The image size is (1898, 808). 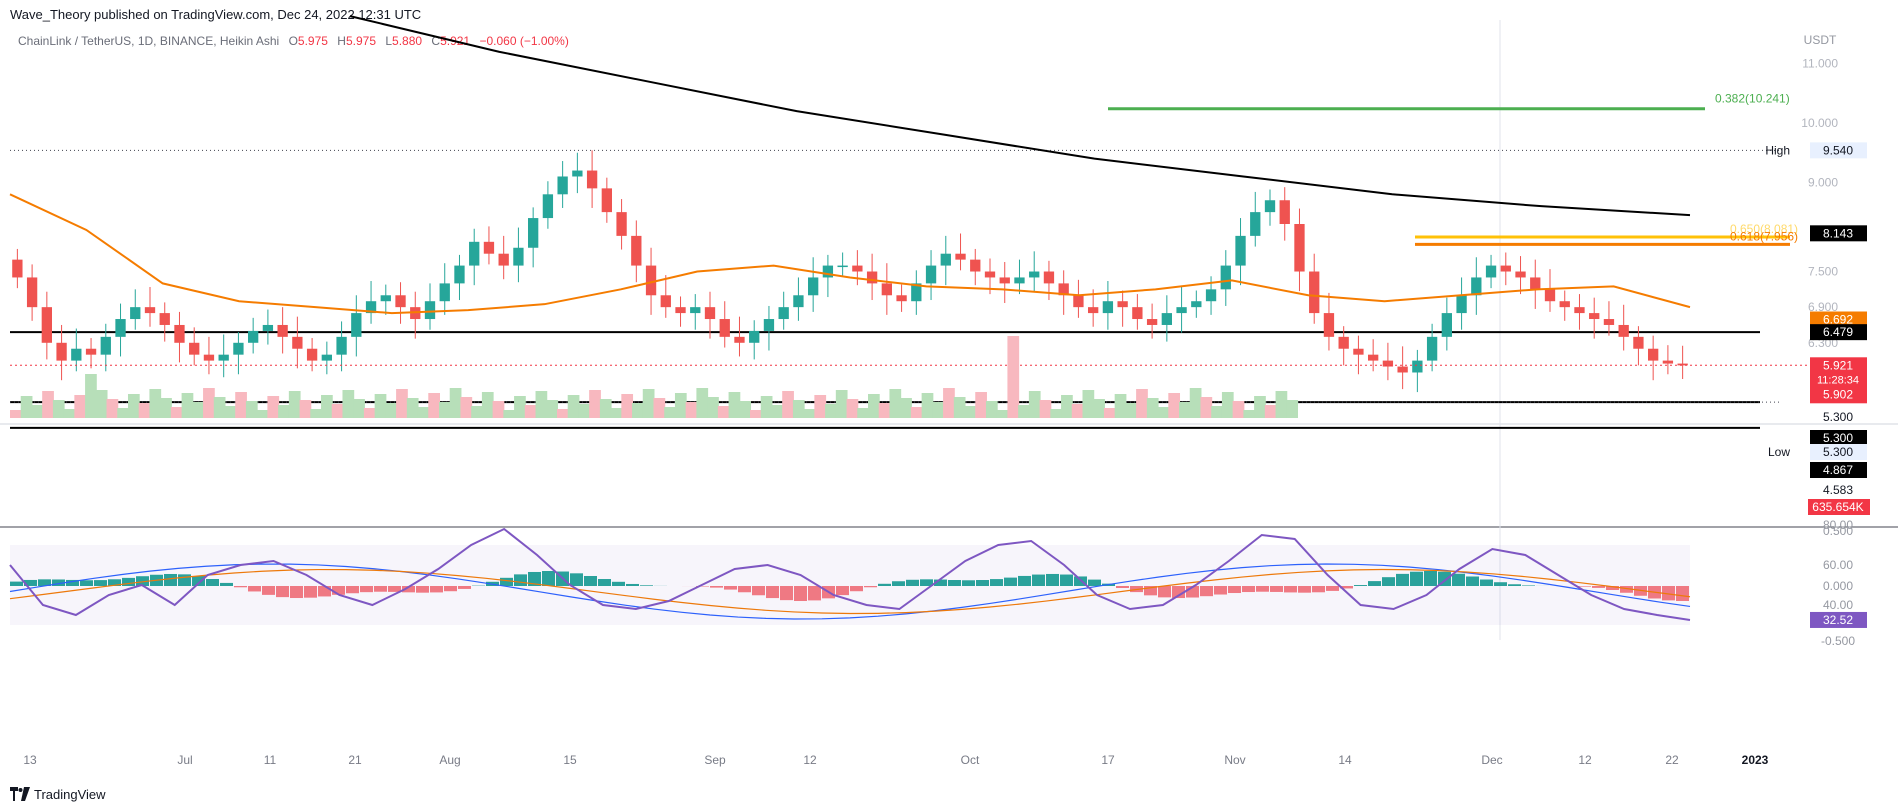 What do you see at coordinates (715, 760) in the screenshot?
I see `x-tick-label: Sep` at bounding box center [715, 760].